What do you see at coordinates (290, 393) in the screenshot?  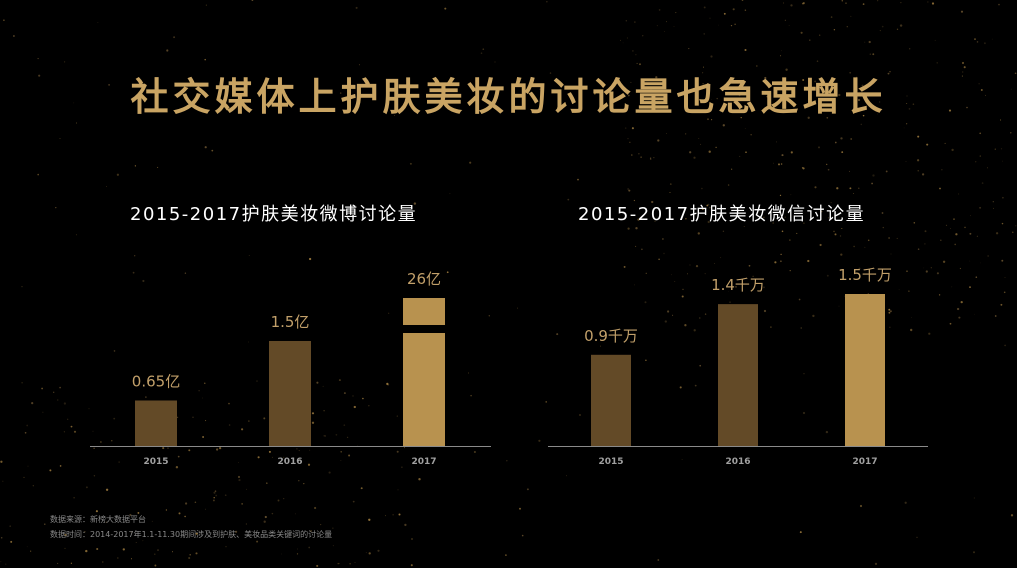 I see `bar-2016` at bounding box center [290, 393].